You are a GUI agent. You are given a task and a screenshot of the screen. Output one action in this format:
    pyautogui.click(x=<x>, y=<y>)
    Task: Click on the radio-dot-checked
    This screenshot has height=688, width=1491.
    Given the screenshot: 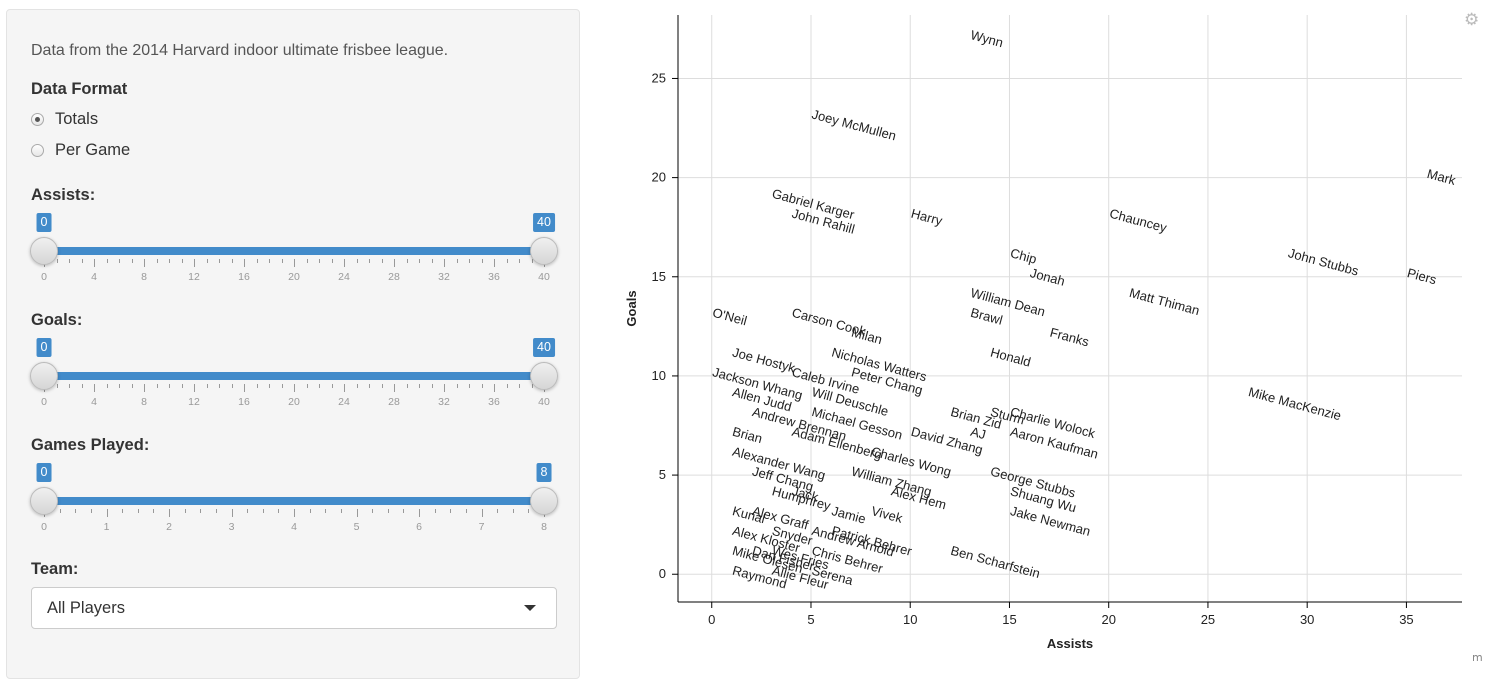 What is the action you would take?
    pyautogui.click(x=37, y=119)
    